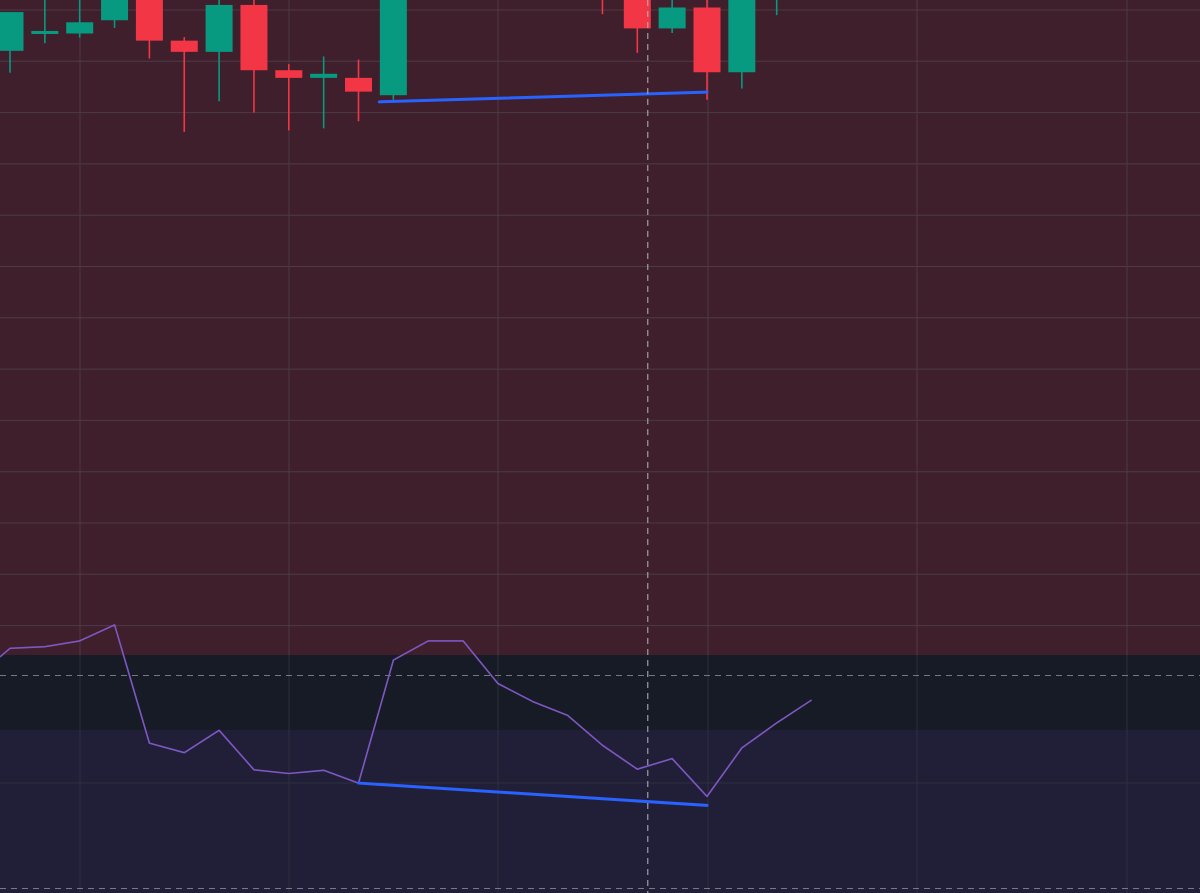  What do you see at coordinates (533, 794) in the screenshot?
I see `oscillator-divergence-line` at bounding box center [533, 794].